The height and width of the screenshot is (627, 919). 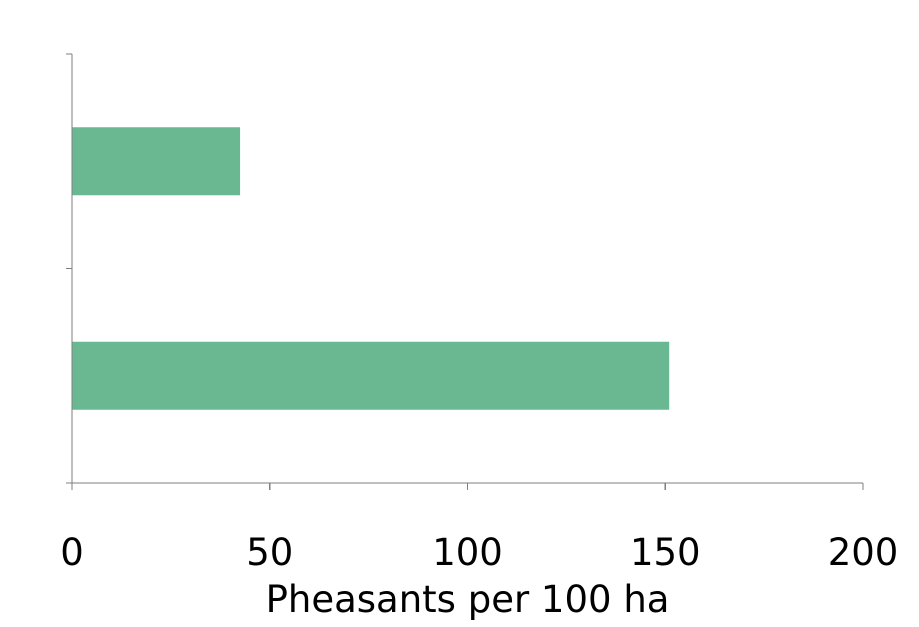 What do you see at coordinates (269, 552) in the screenshot?
I see `x-tick-label: 50` at bounding box center [269, 552].